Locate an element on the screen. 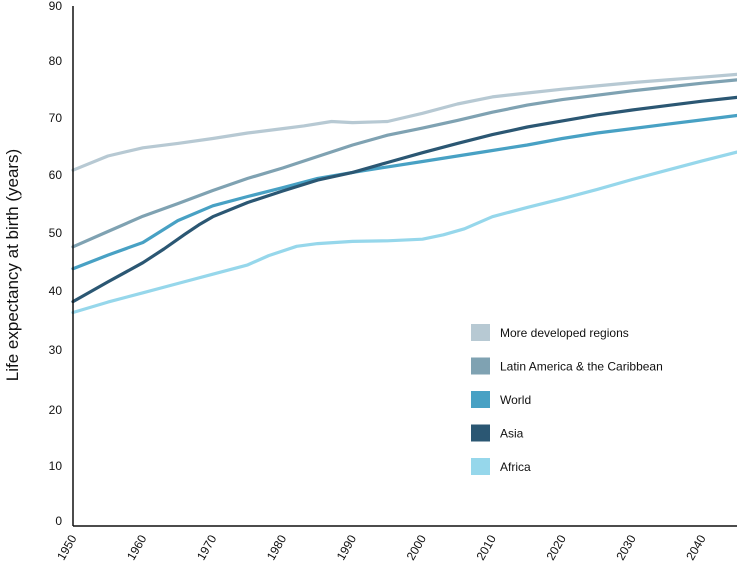 This screenshot has width=737, height=575. y-tick-label: 60 is located at coordinates (56, 175).